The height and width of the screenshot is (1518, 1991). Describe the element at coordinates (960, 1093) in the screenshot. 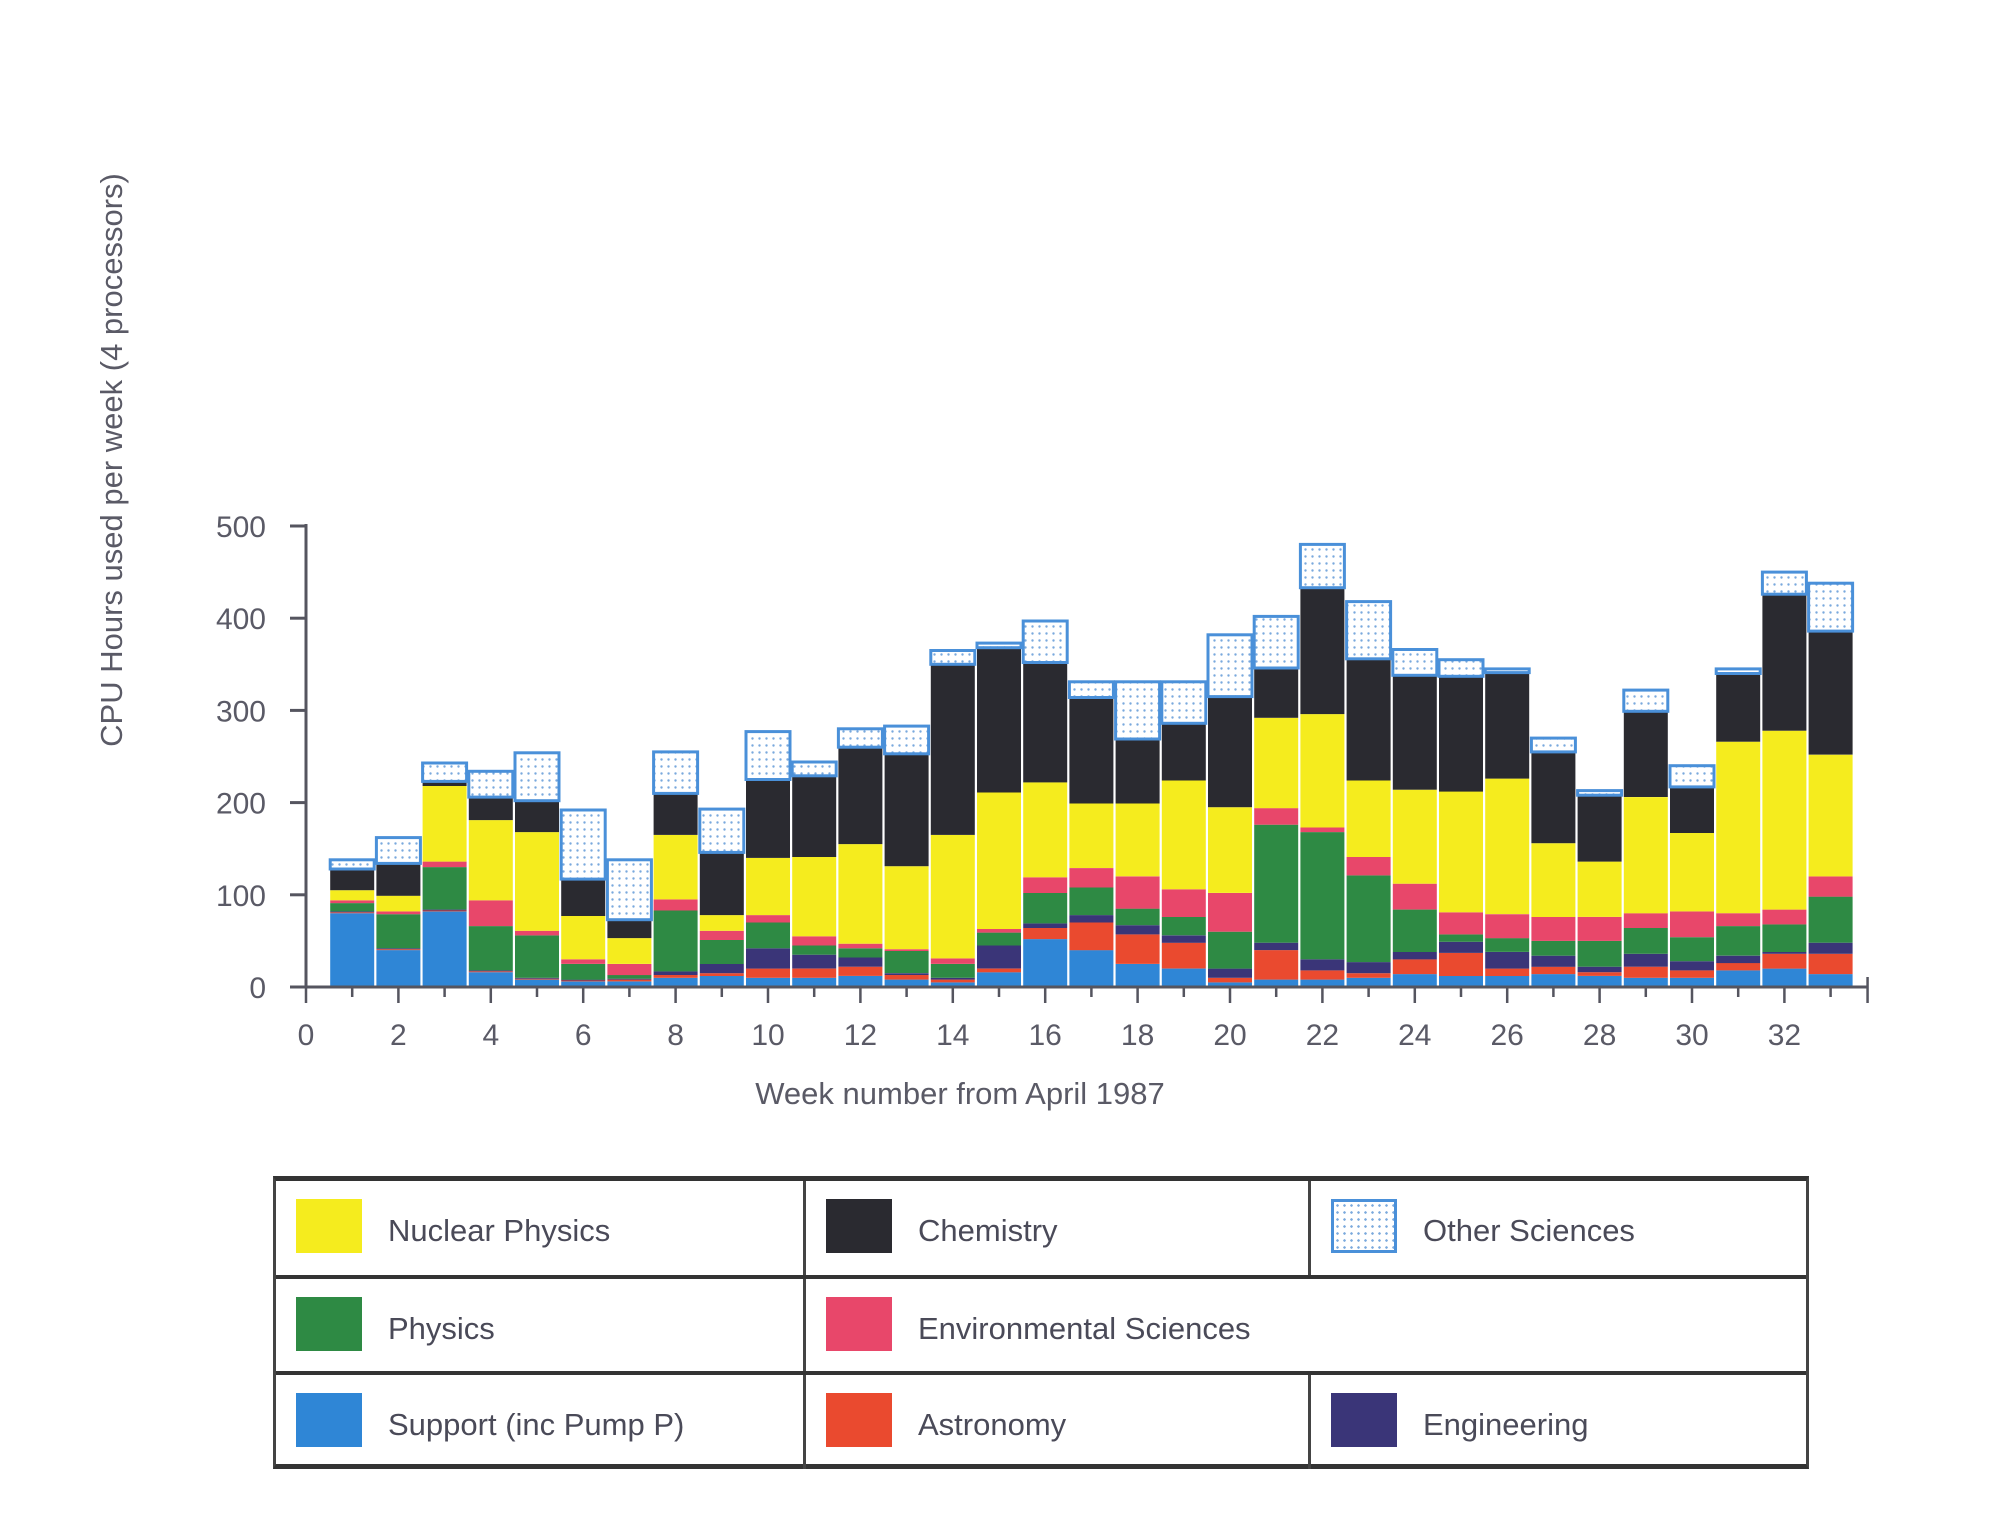

I see `x-axis-label: Week number from April 1987` at that location.